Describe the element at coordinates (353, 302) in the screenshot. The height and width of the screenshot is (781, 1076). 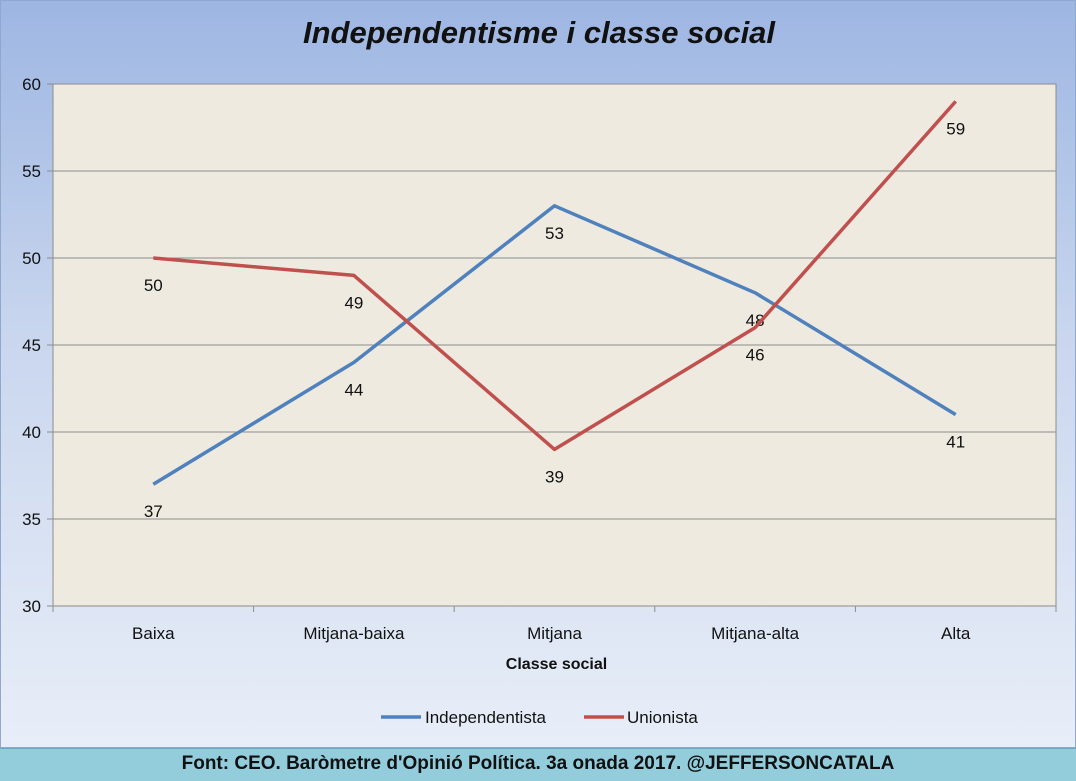
I see `data-label: 49` at that location.